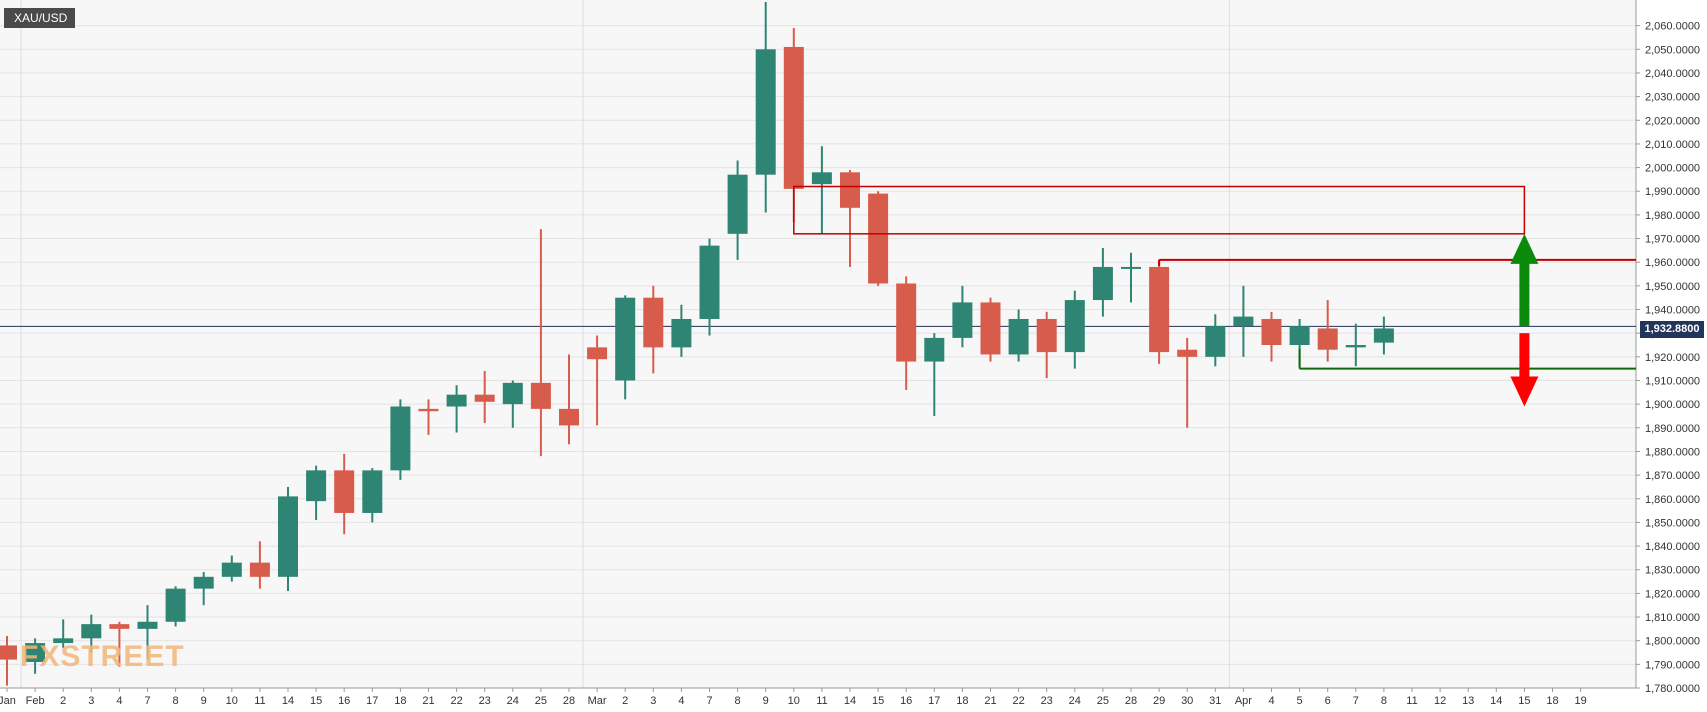 This screenshot has width=1707, height=712. I want to click on y-tick-label: 2,040.0000, so click(1672, 74).